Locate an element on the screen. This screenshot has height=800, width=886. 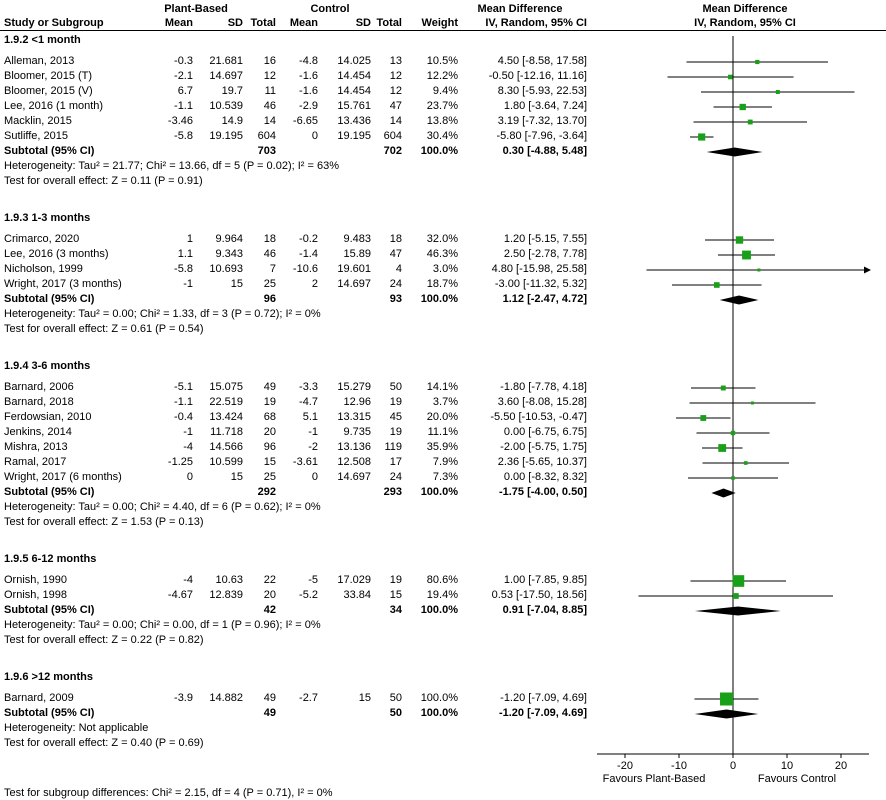
group2-header: Control is located at coordinates (330, 9).